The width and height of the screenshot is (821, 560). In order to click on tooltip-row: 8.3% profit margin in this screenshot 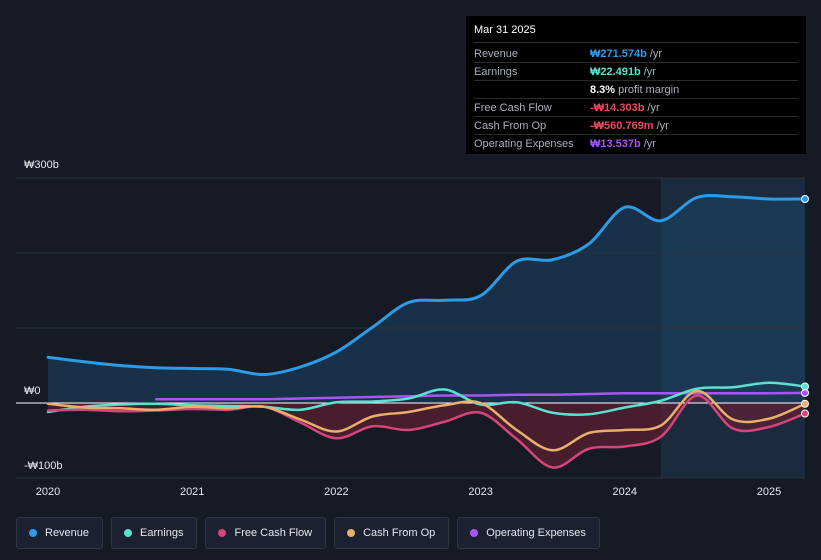, I will do `click(636, 90)`.